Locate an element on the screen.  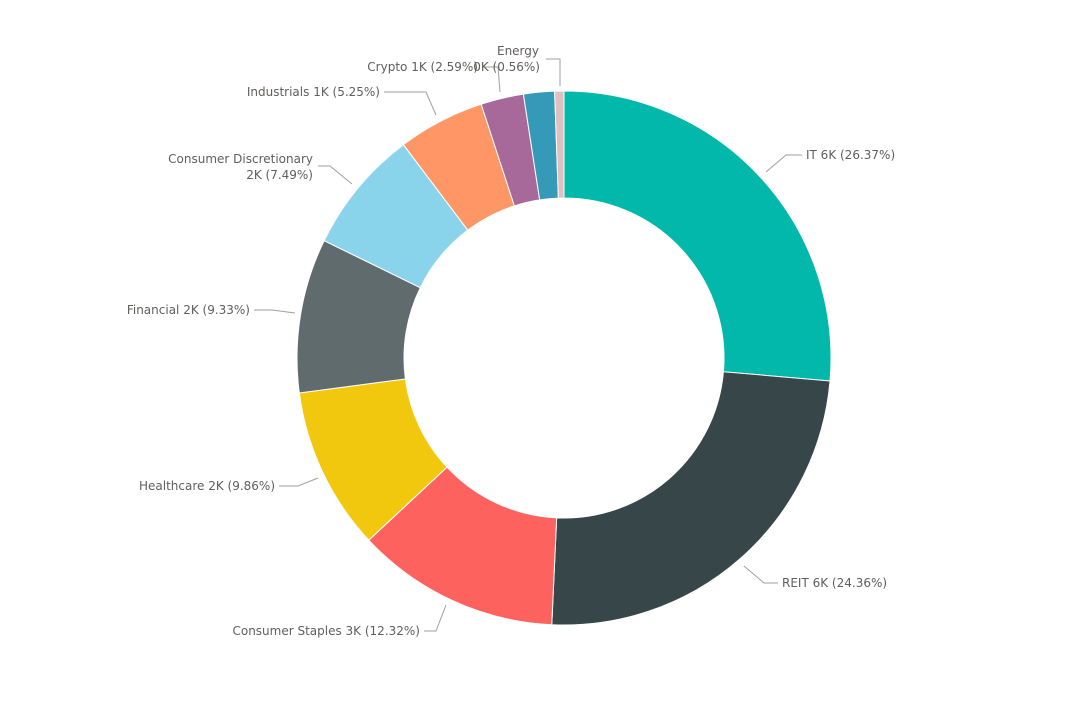
data-label-consumer-discretionary-line-1: Consumer Discretionary is located at coordinates (240, 159).